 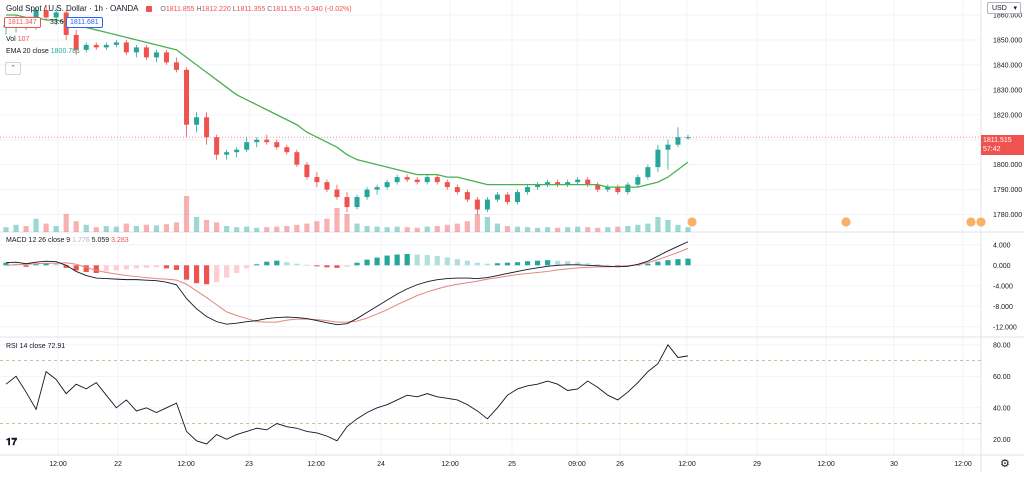 What do you see at coordinates (43, 51) in the screenshot?
I see `ema-legend: EMA 20 close 1800.781` at bounding box center [43, 51].